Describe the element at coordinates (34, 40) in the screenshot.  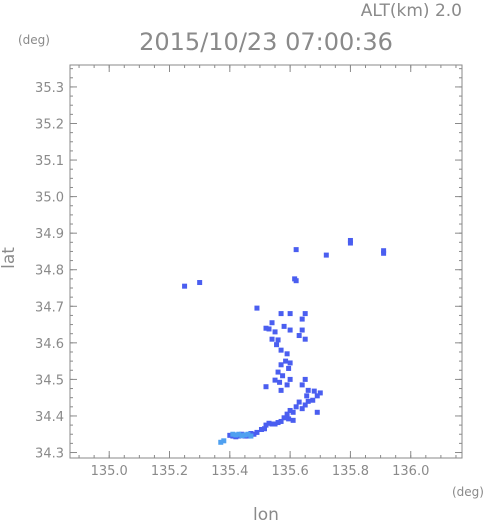
I see `y-unit-label: (deg)` at that location.